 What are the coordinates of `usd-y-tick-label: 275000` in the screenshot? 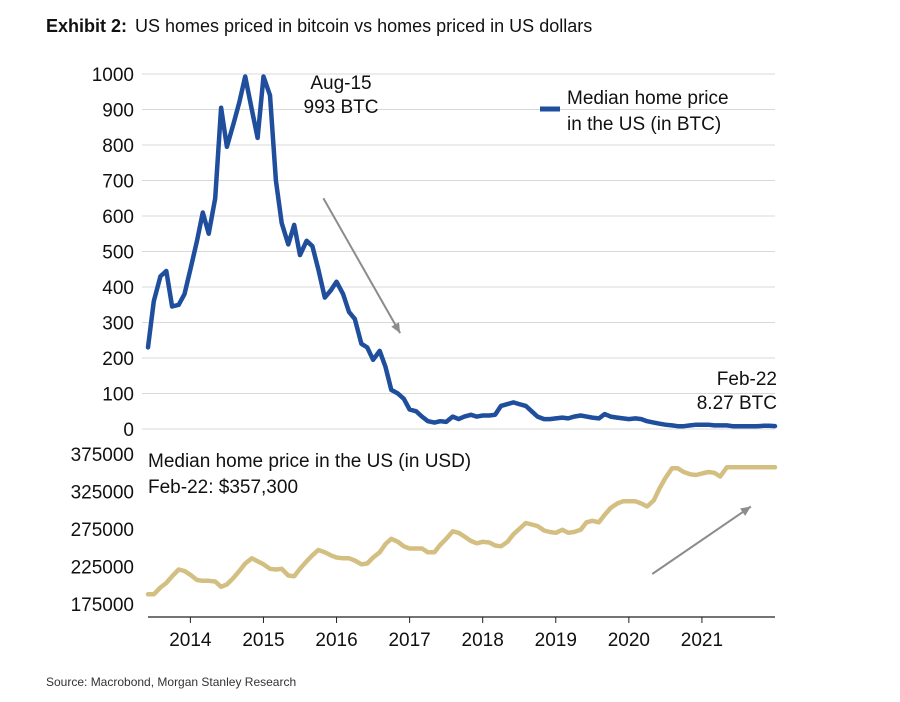 It's located at (102, 530).